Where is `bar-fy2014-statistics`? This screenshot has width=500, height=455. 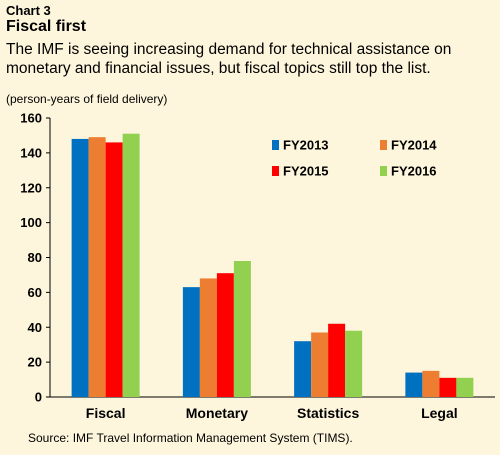 bar-fy2014-statistics is located at coordinates (320, 364).